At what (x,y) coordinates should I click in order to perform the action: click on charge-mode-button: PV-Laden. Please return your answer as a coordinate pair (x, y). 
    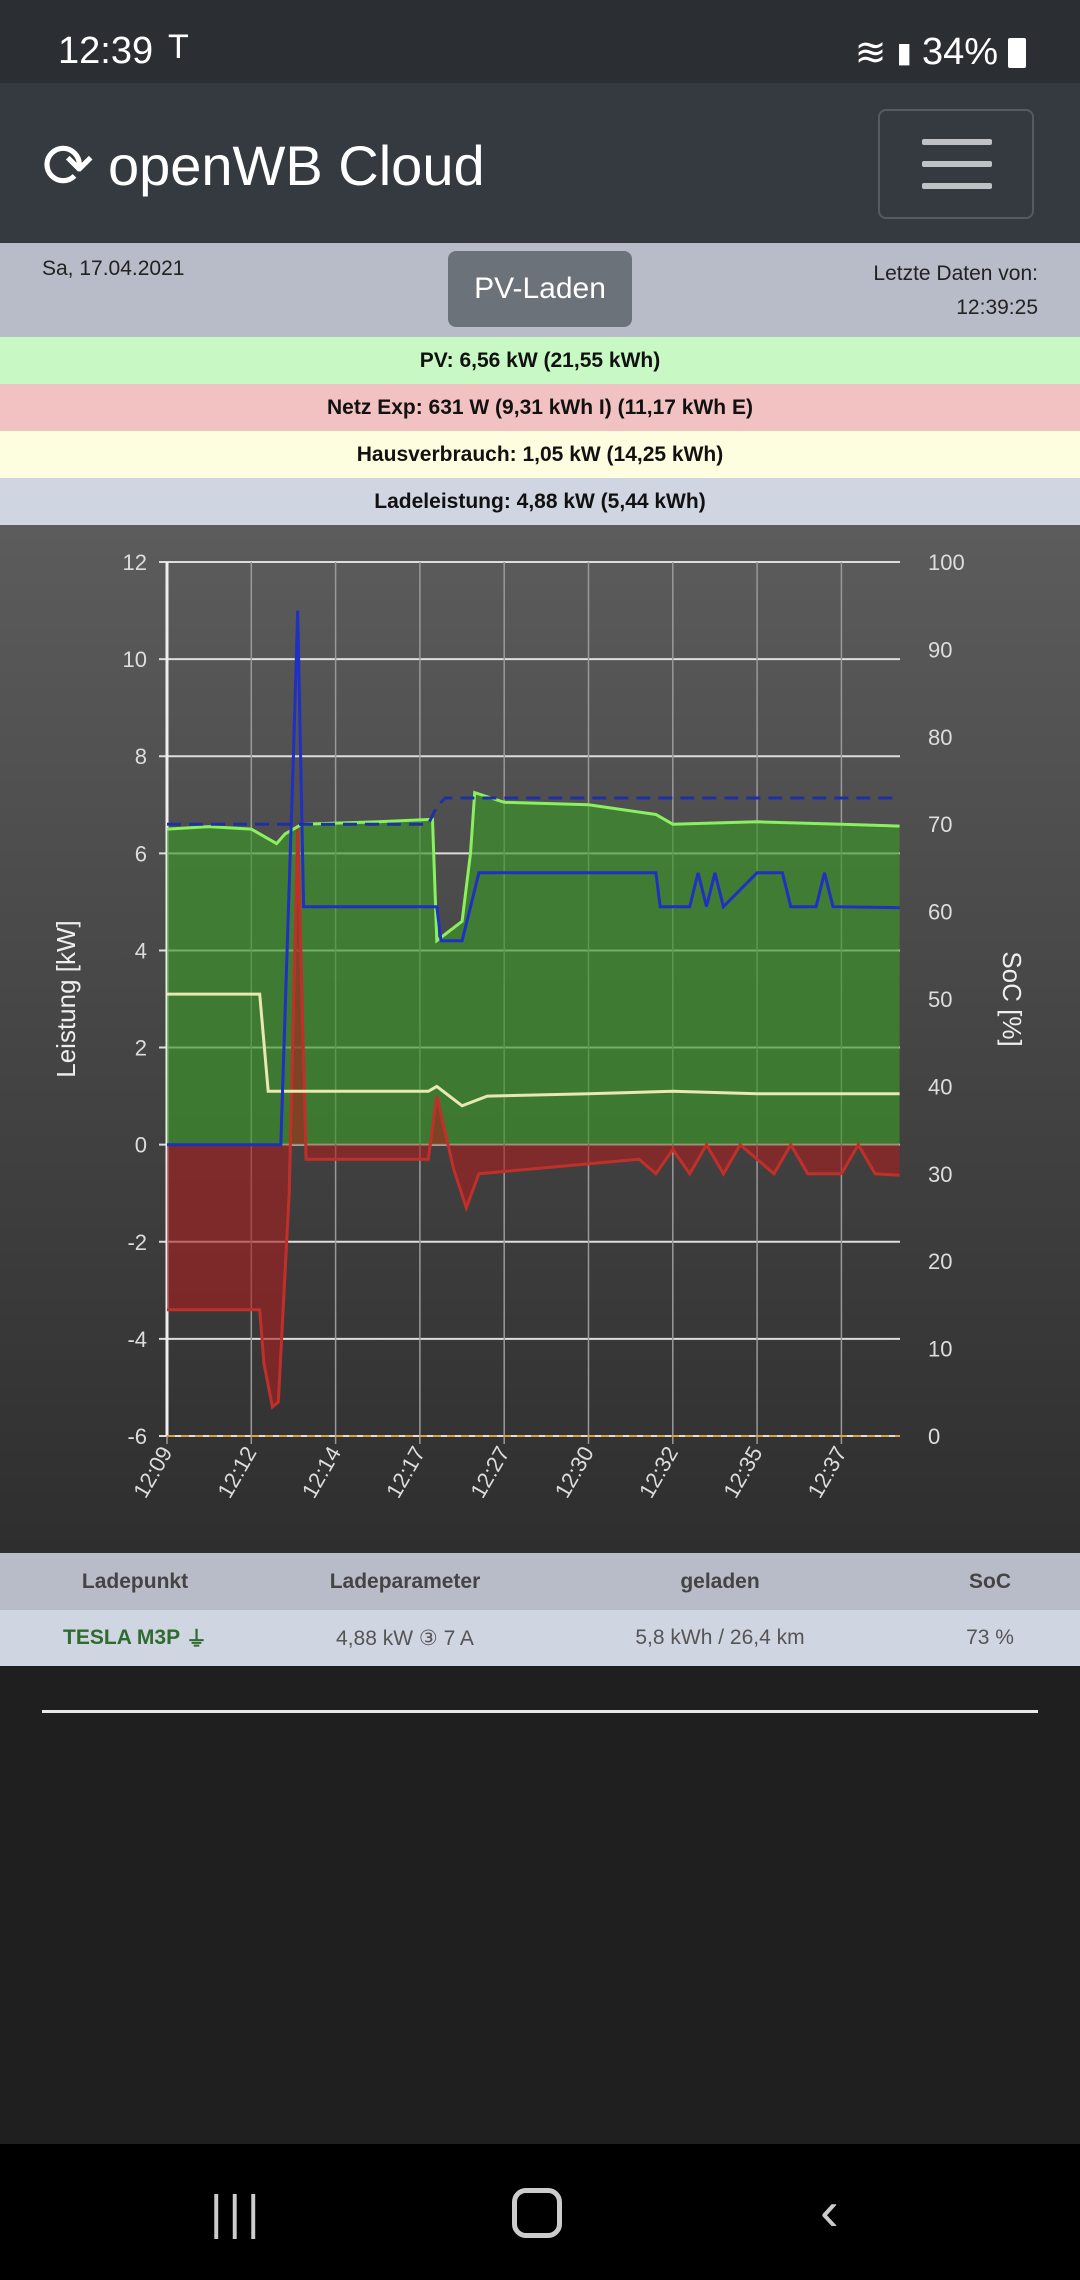
    Looking at the image, I should click on (540, 289).